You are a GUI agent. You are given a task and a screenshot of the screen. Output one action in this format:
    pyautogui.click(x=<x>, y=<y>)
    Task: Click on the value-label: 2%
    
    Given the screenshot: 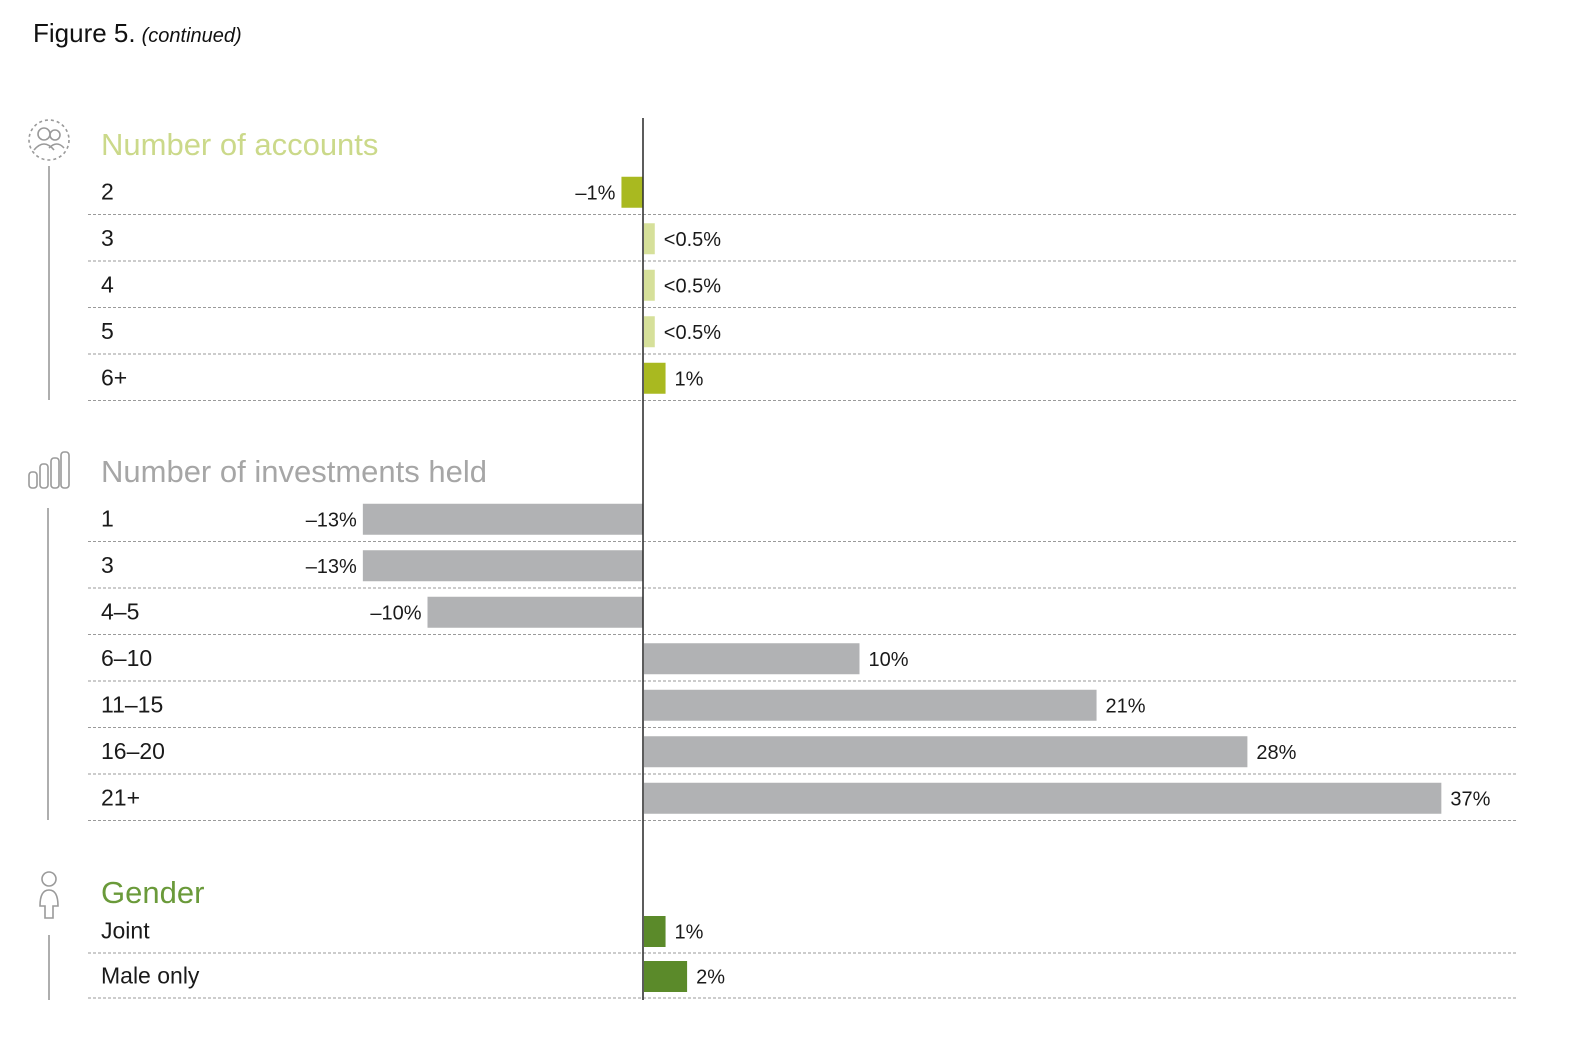 What is the action you would take?
    pyautogui.click(x=710, y=978)
    